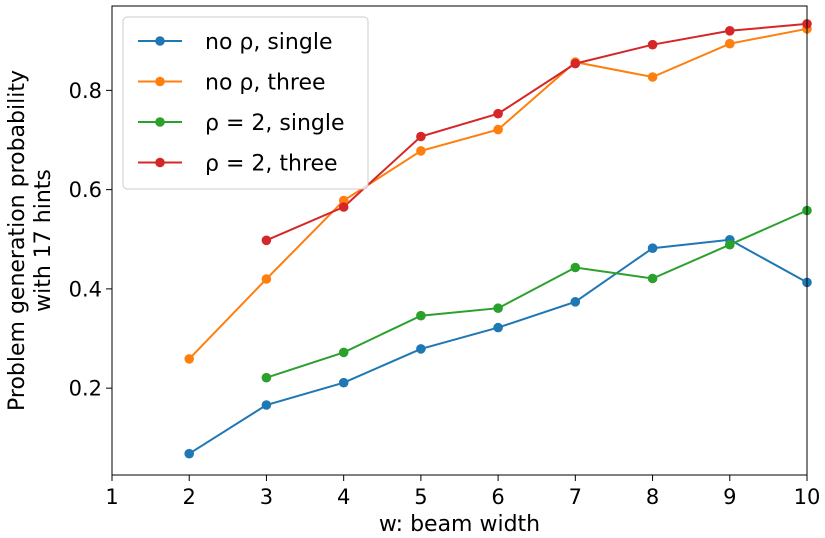 This screenshot has height=538, width=825. What do you see at coordinates (343, 497) in the screenshot?
I see `x-tick-label: 4` at bounding box center [343, 497].